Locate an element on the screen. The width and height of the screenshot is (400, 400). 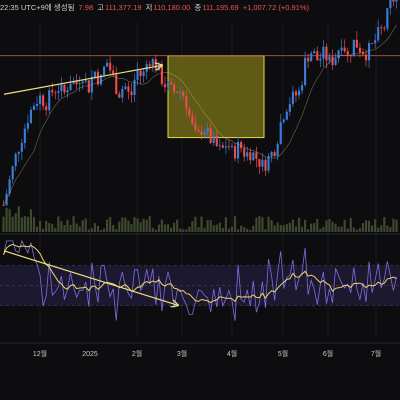
created-time: 22:35 UTC+9에 생성됨 is located at coordinates (37, 7).